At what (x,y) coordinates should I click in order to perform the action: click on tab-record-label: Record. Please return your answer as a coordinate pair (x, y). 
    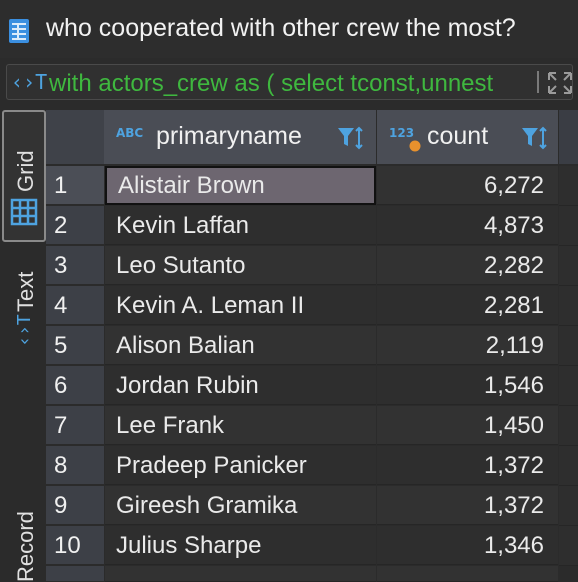
    Looking at the image, I should click on (25, 546).